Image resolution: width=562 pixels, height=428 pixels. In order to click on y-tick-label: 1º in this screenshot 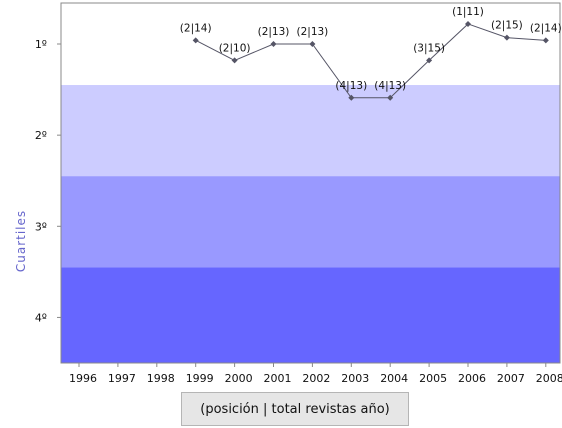, I will do `click(41, 44)`.